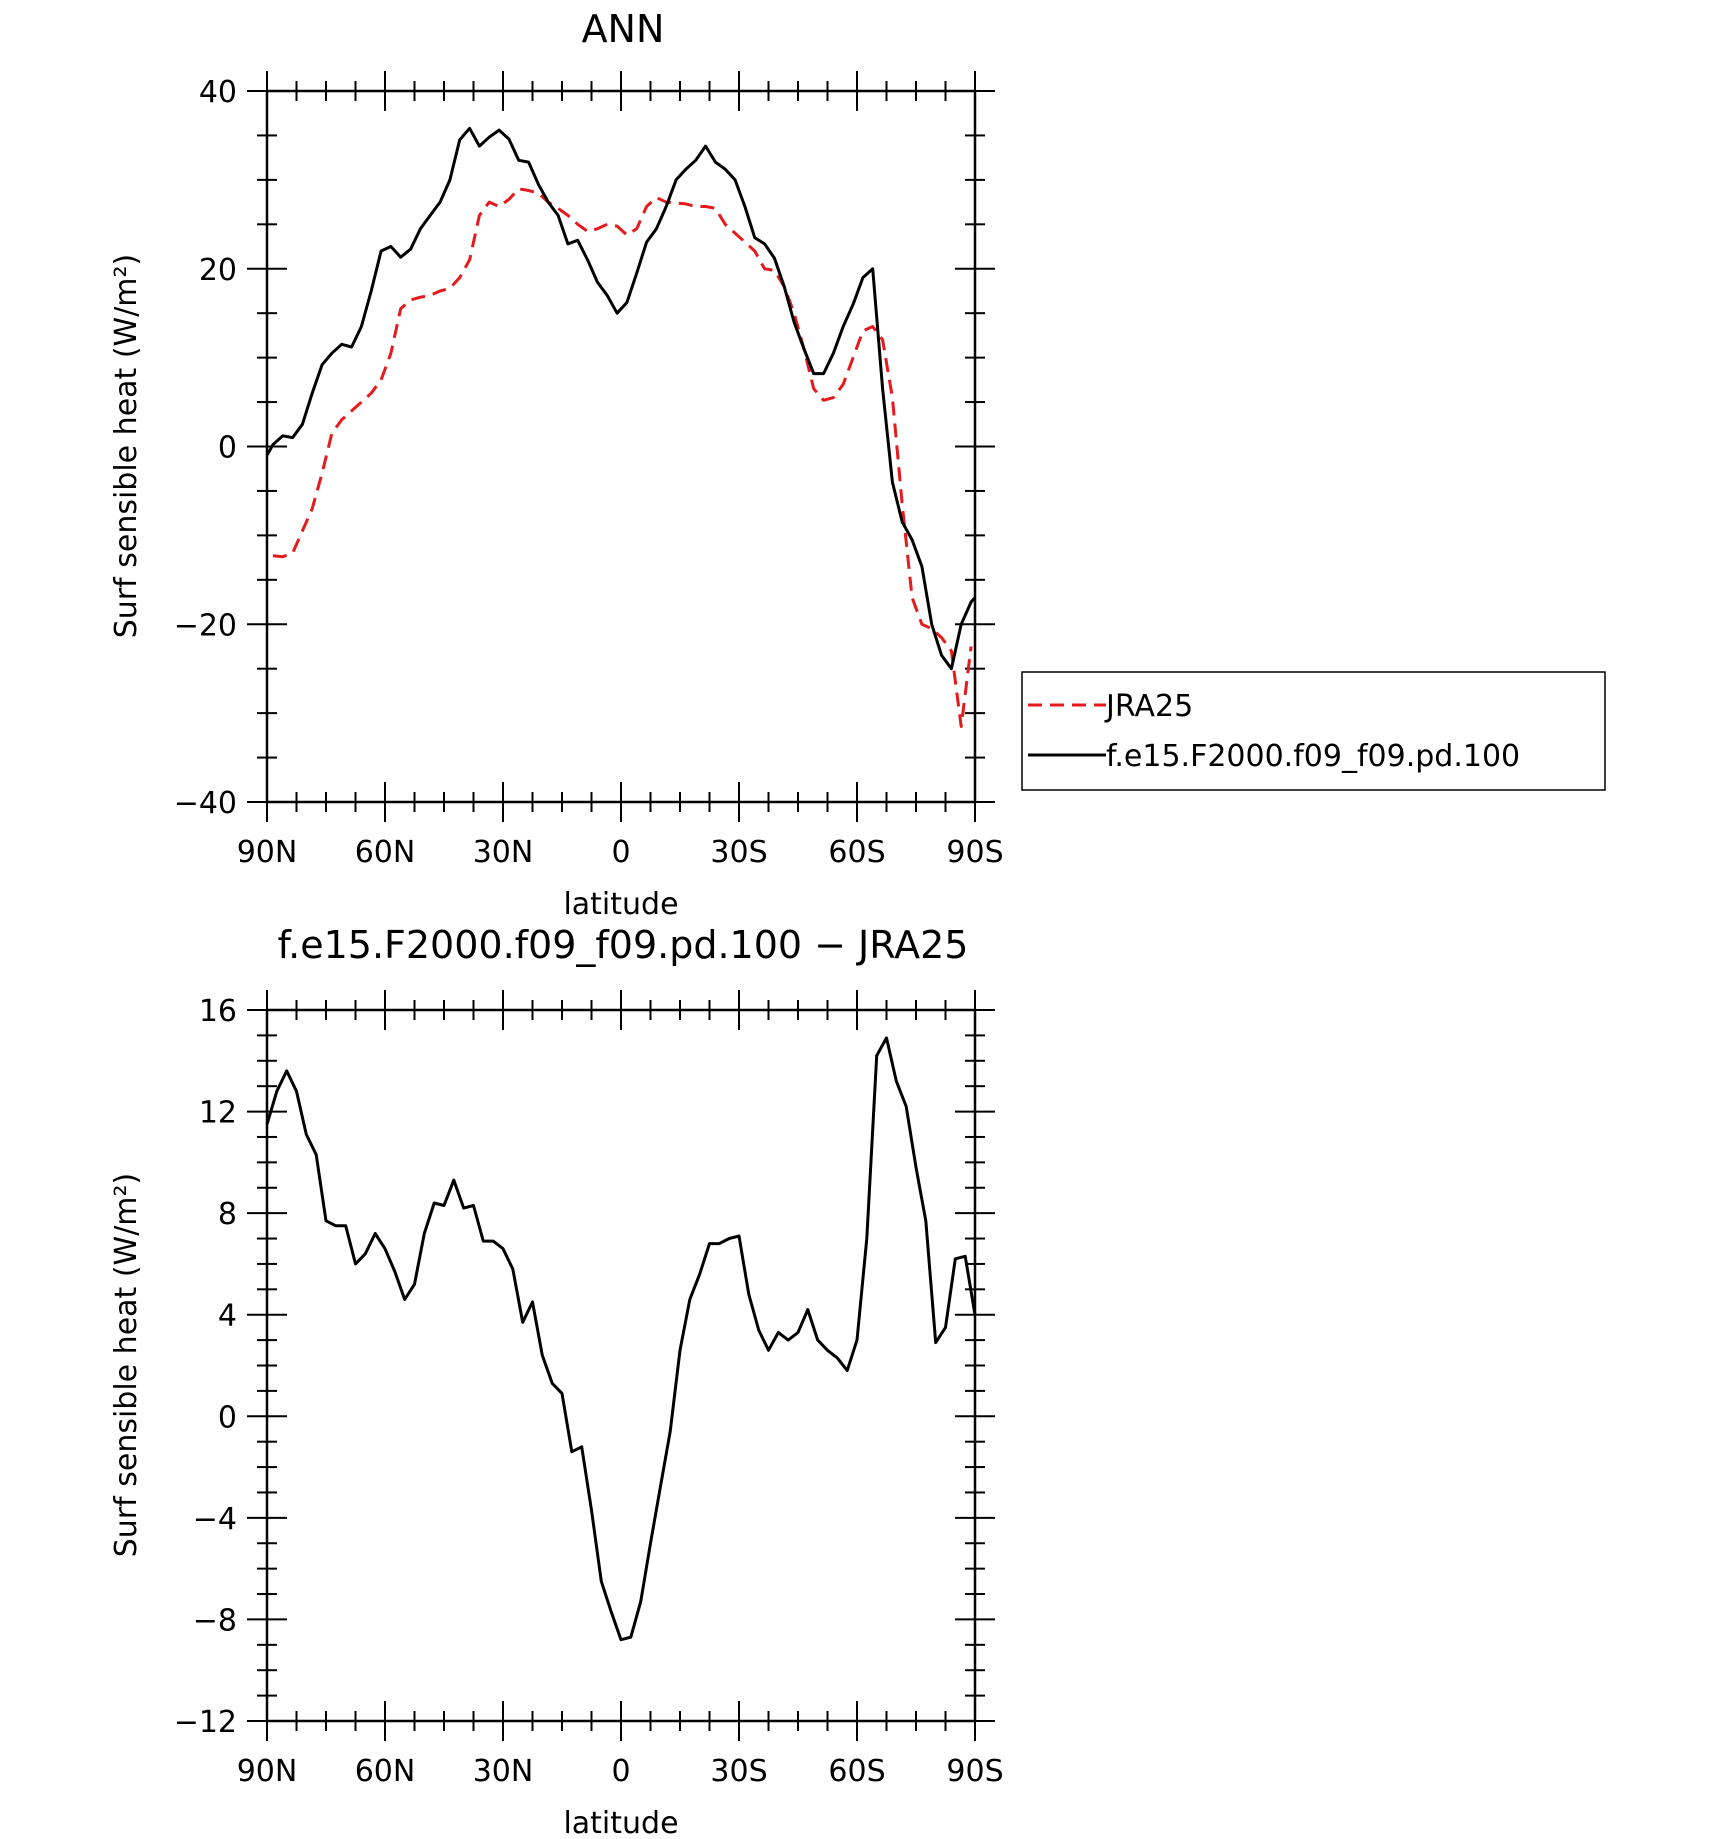 The image size is (1710, 1839). Describe the element at coordinates (205, 803) in the screenshot. I see `y-tick-label: −40` at that location.